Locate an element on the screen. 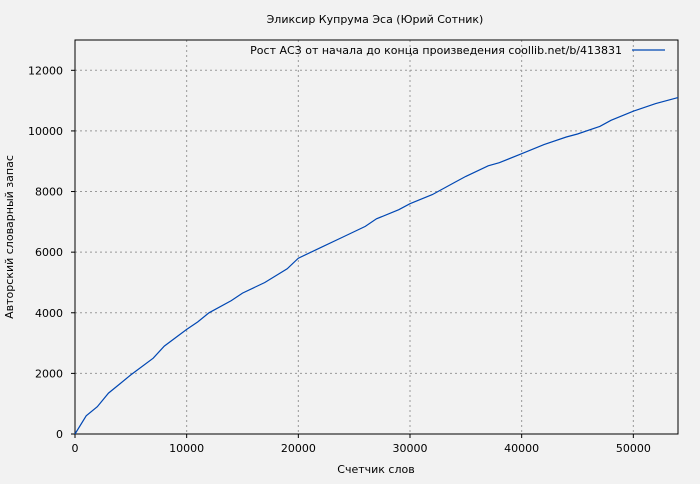  y-tick-label: 0 is located at coordinates (59, 434).